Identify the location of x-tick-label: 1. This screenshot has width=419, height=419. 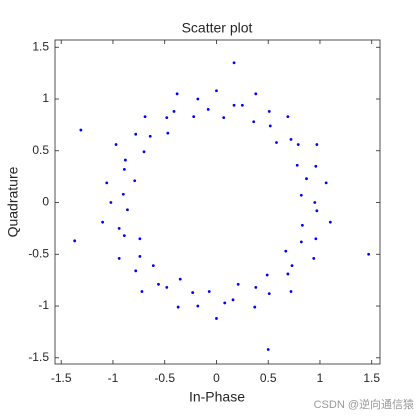
(320, 378).